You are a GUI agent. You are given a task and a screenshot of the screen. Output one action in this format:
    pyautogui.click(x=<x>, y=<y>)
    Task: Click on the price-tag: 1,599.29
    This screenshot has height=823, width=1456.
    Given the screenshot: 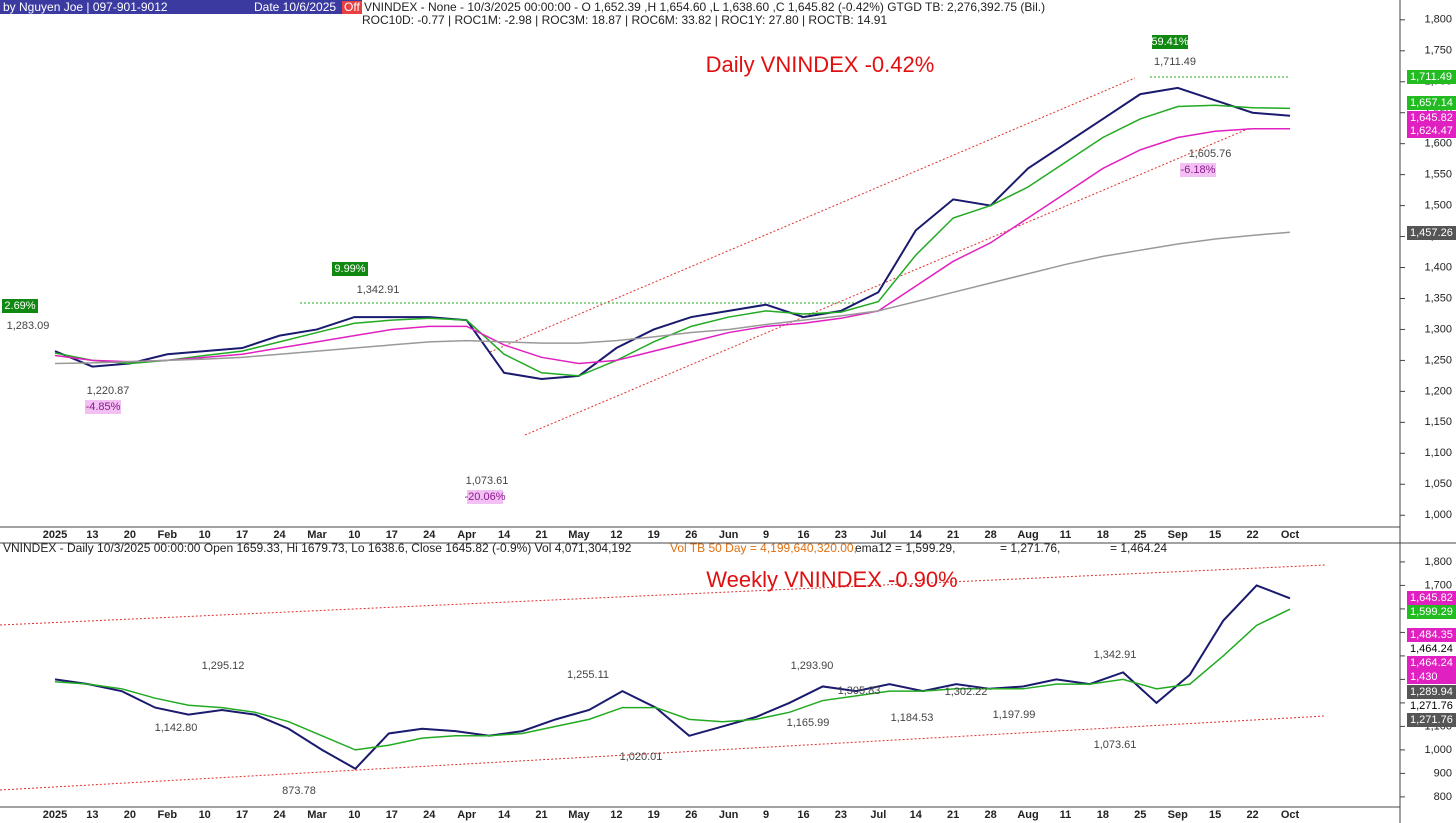 What is the action you would take?
    pyautogui.click(x=1431, y=612)
    